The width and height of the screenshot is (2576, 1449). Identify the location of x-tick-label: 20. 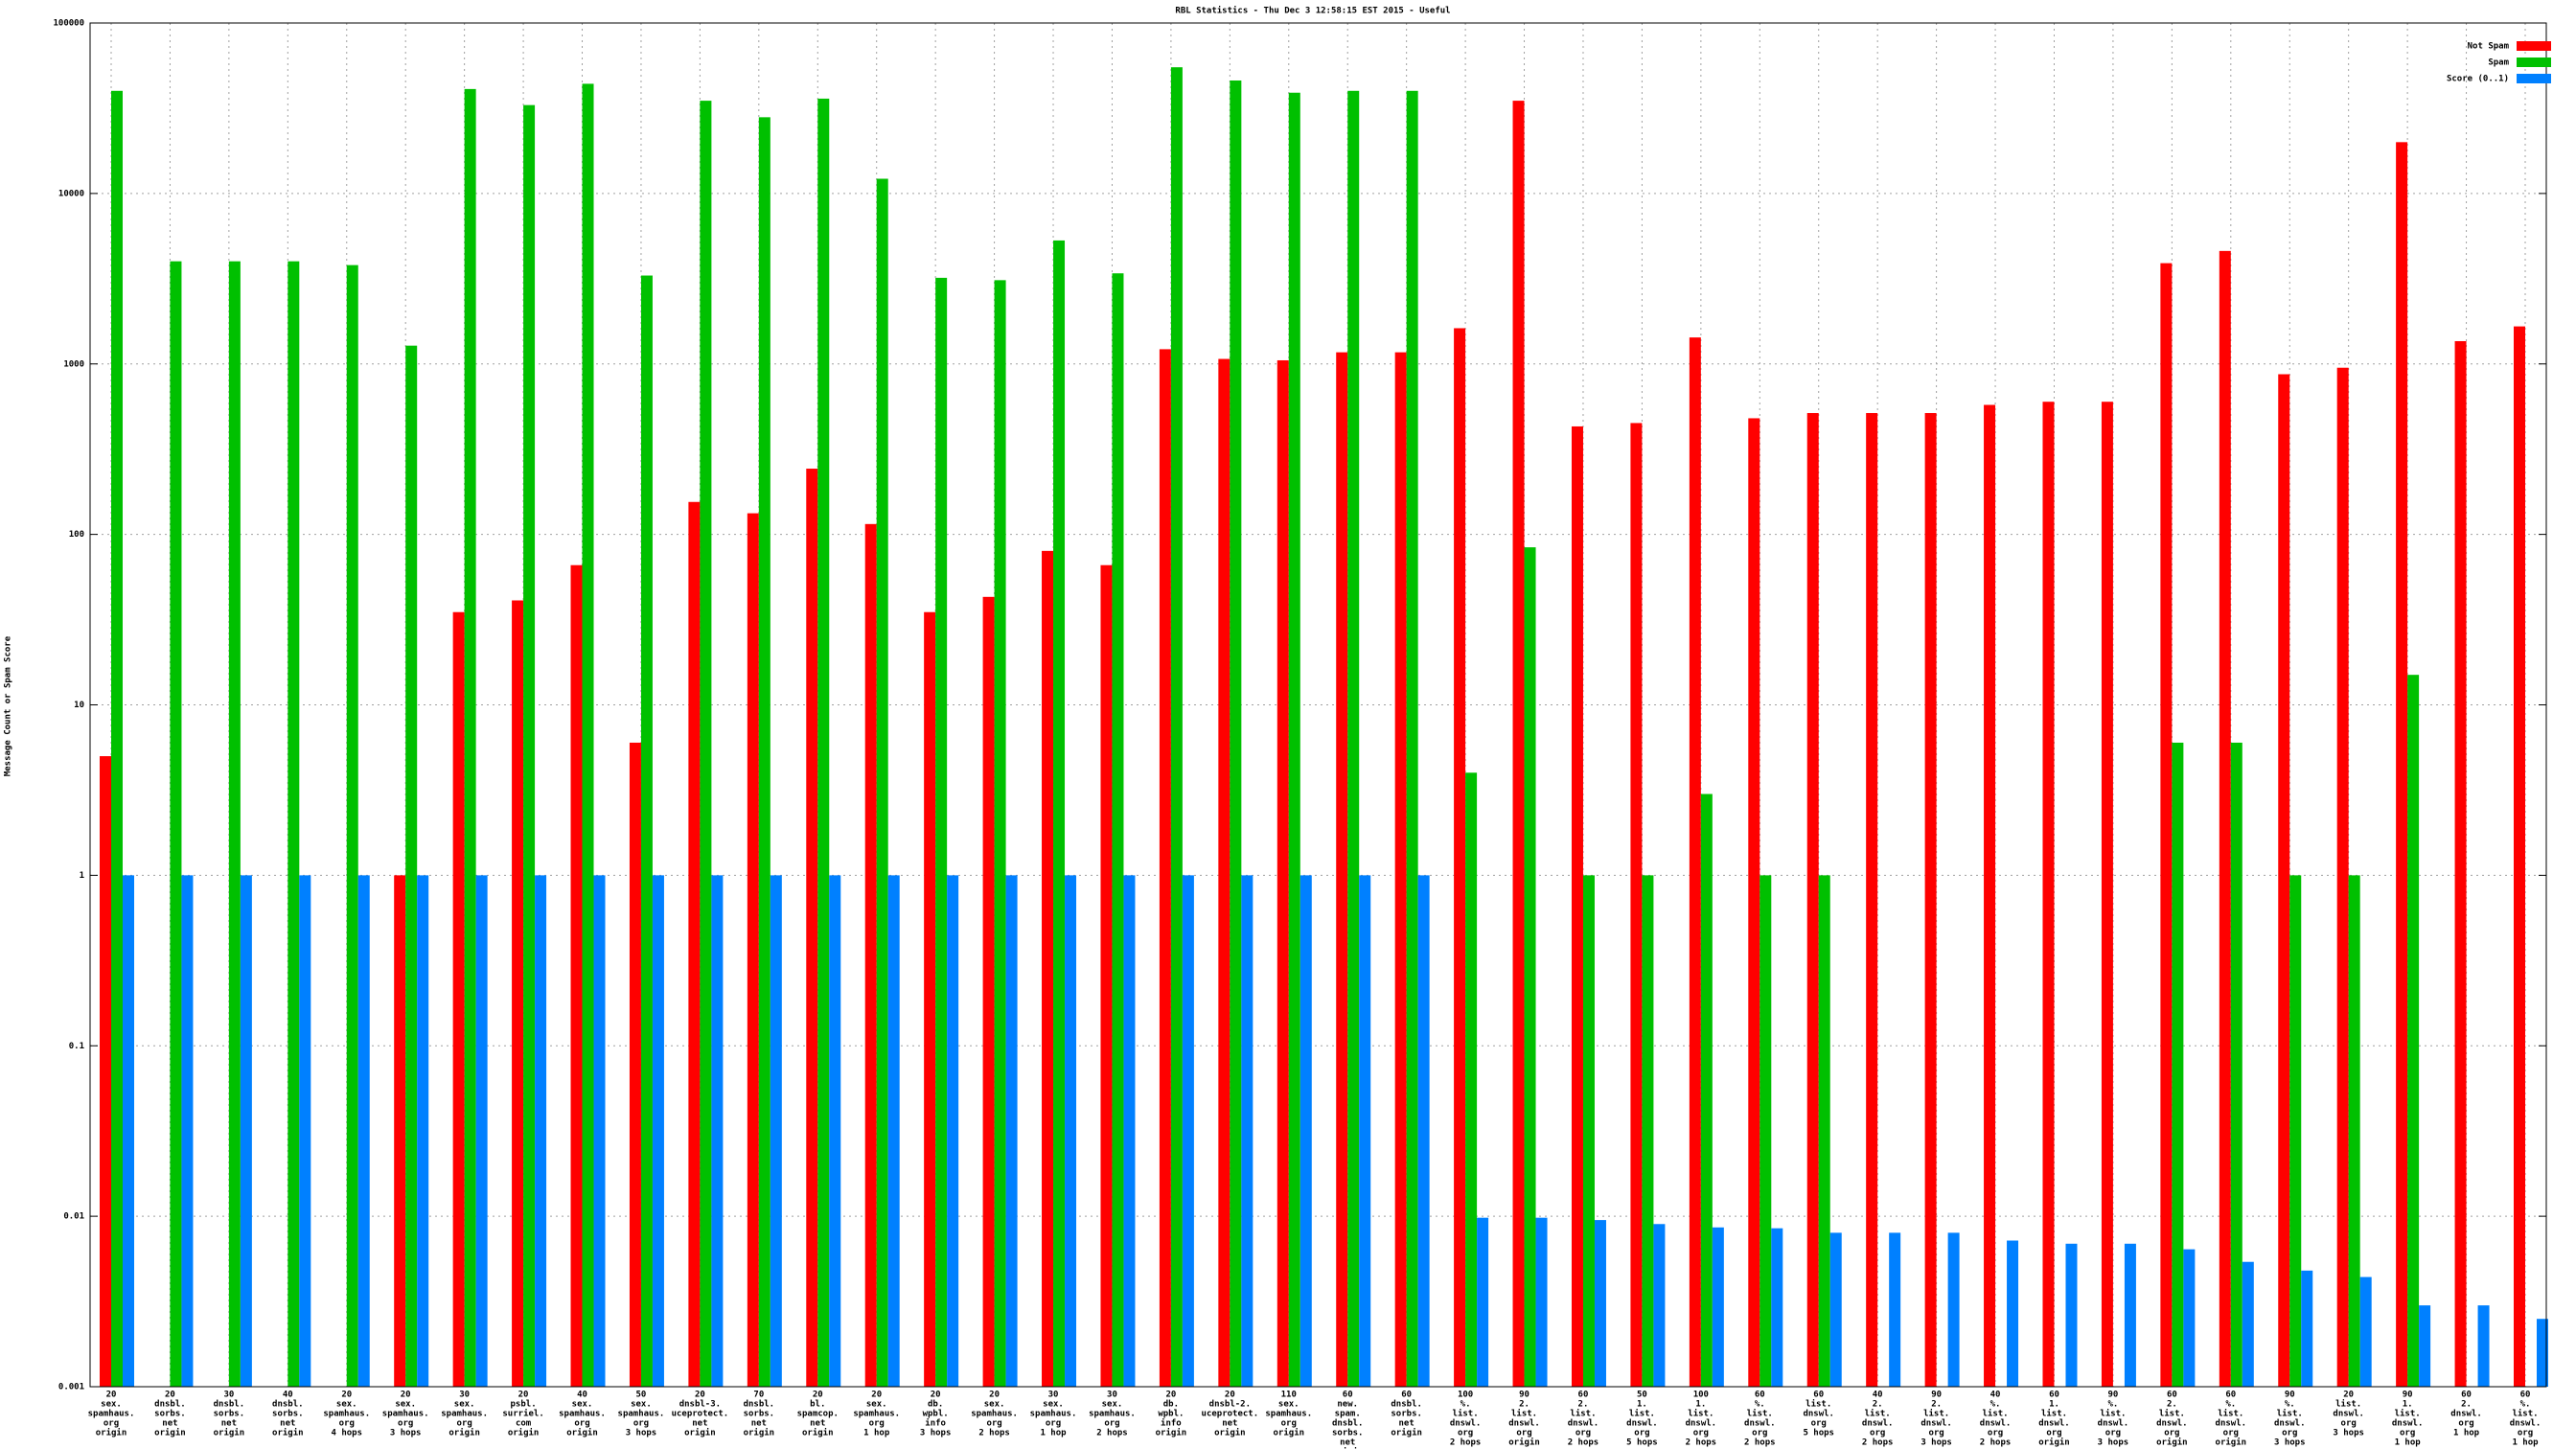
(346, 1395).